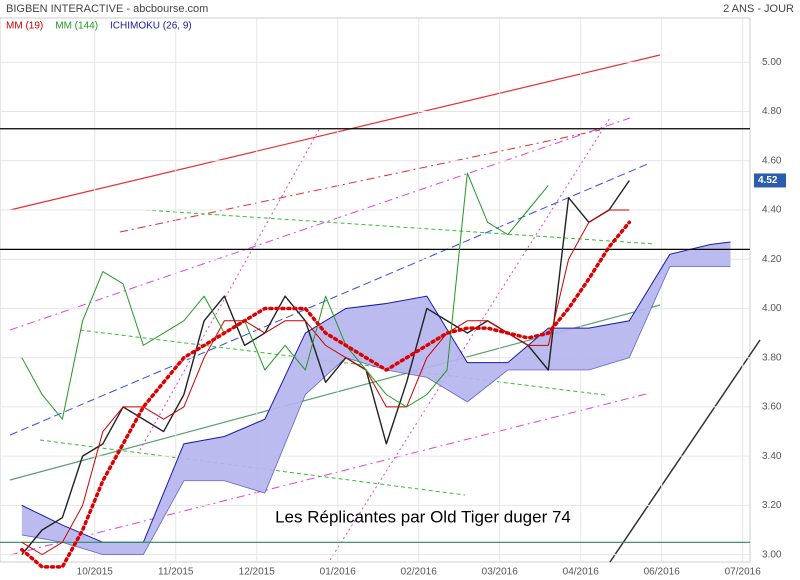 The image size is (800, 580). Describe the element at coordinates (257, 572) in the screenshot. I see `x-tick-label: 12/2015` at that location.